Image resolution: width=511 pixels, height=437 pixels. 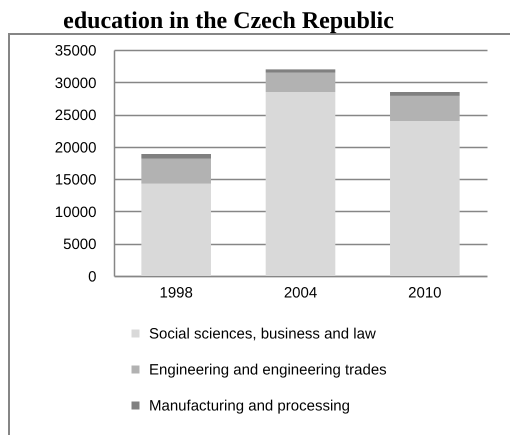 I want to click on chart-title: education in the Czech Republic, so click(x=228, y=21).